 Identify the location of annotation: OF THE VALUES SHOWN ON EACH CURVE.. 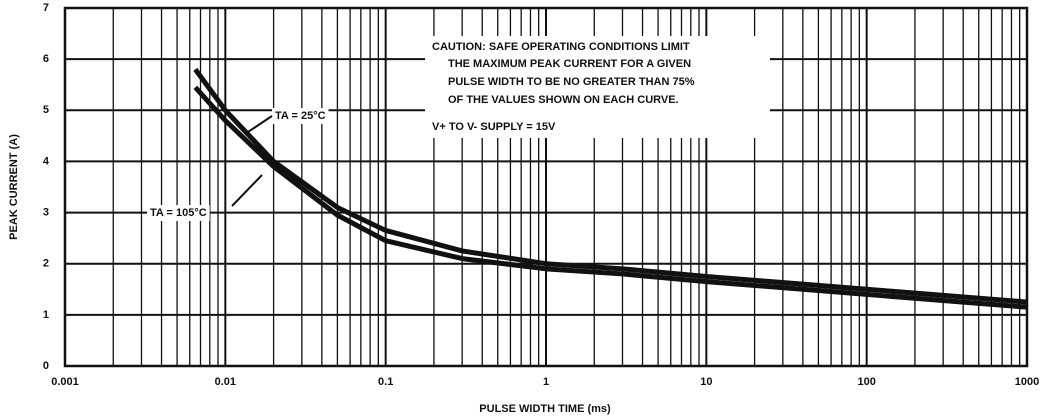
(563, 100).